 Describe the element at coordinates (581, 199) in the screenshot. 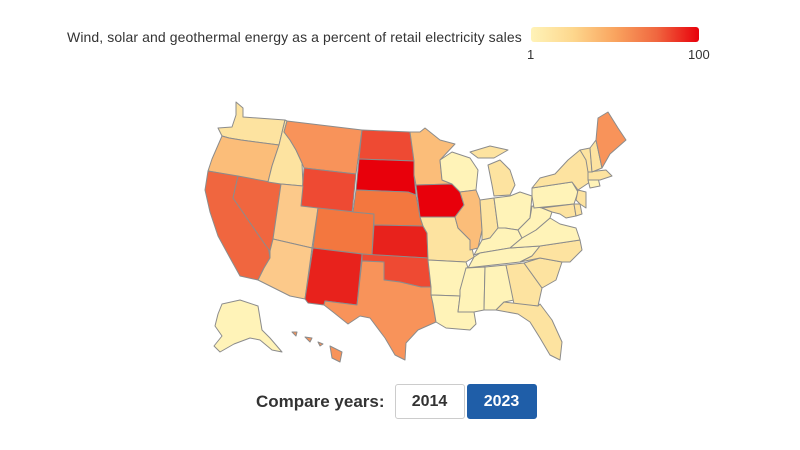

I see `state-nj` at that location.